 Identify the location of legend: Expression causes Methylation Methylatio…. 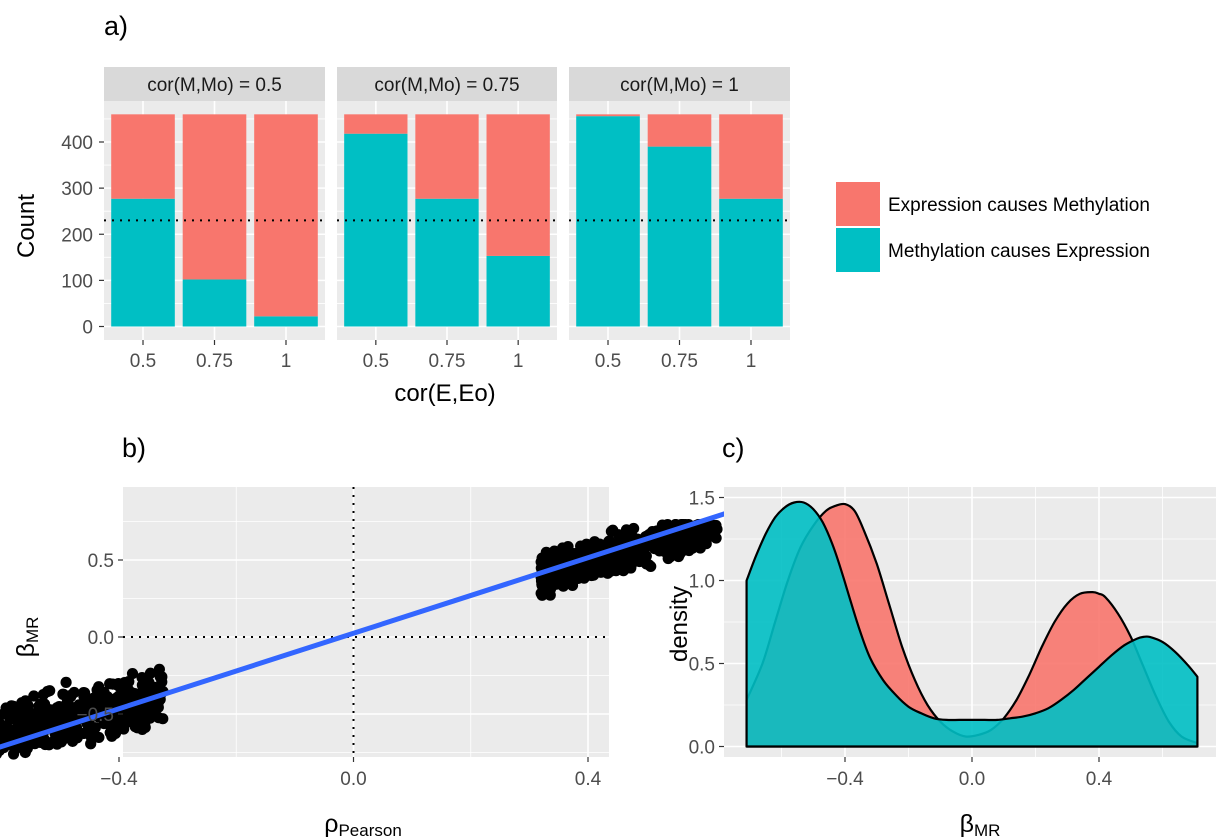
(993, 227).